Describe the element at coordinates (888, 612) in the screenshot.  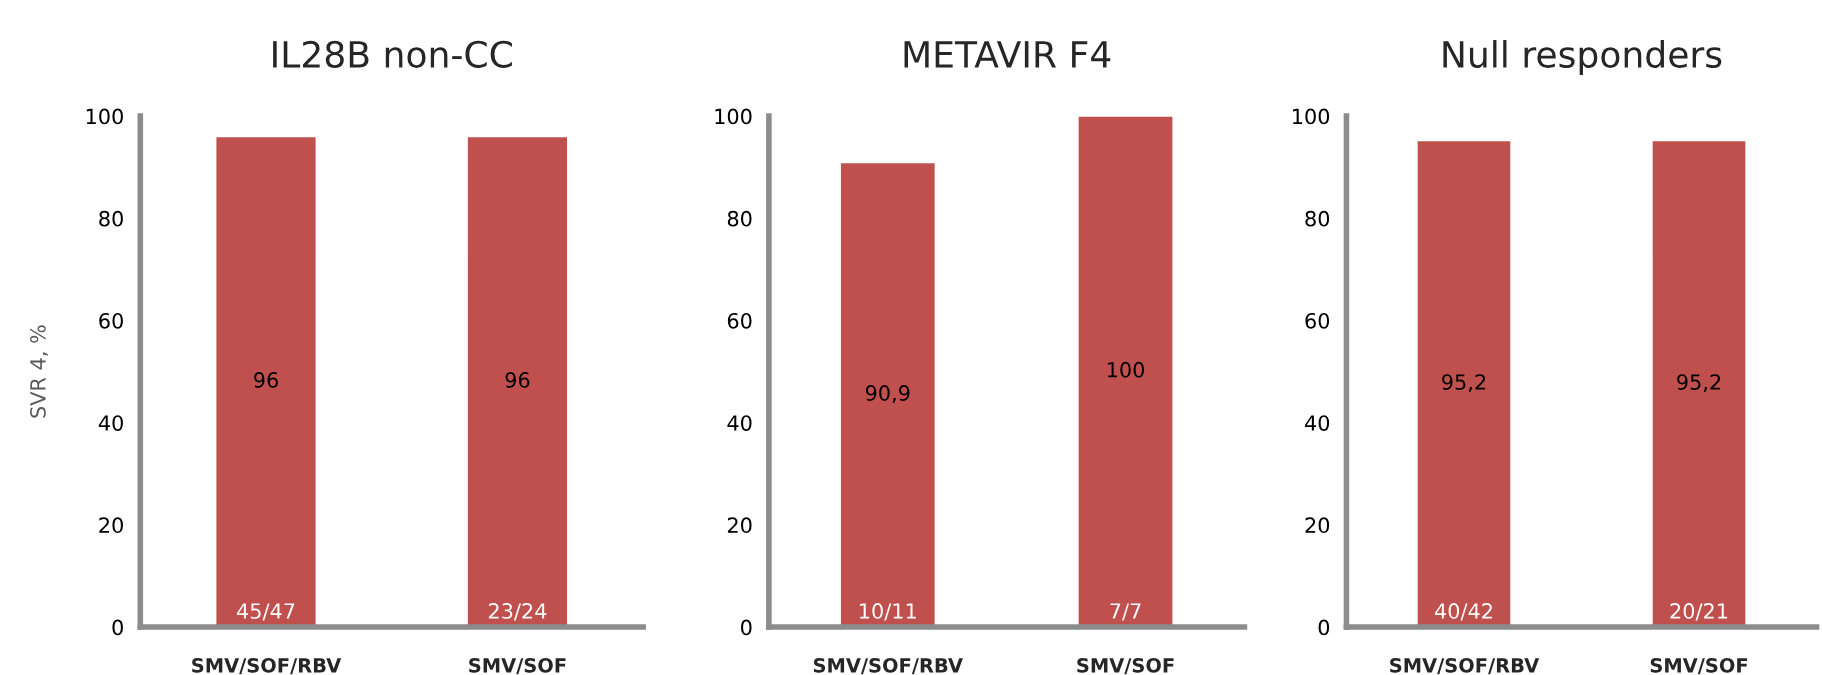
I see `annotation: 10/11` at that location.